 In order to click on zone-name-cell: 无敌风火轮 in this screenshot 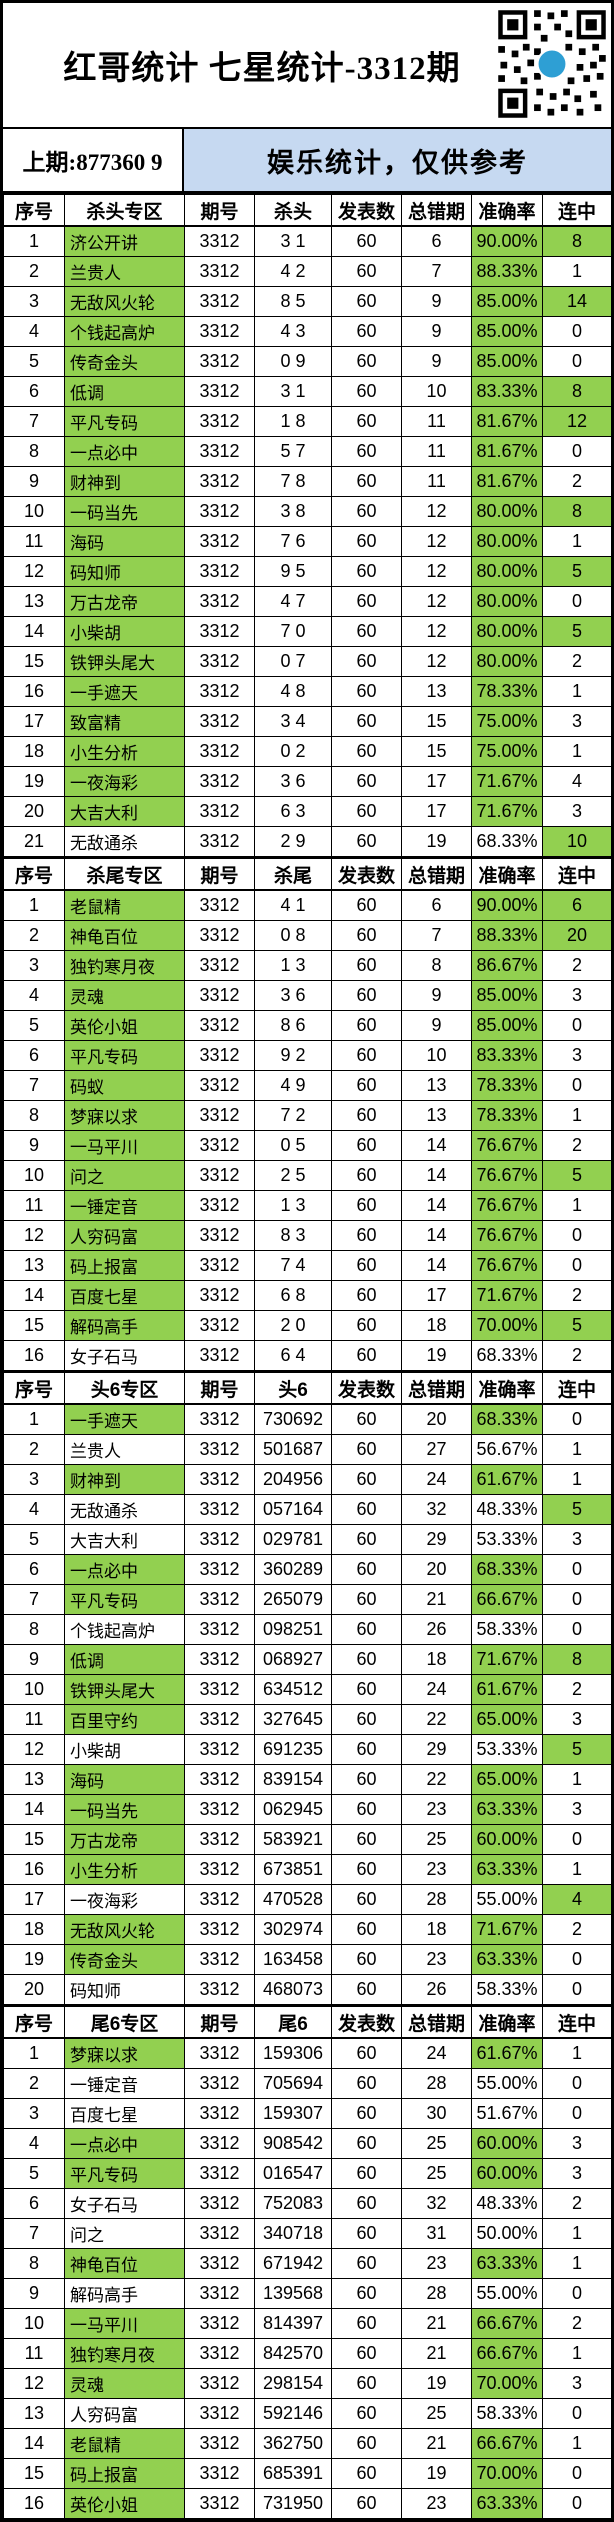, I will do `click(124, 1929)`.